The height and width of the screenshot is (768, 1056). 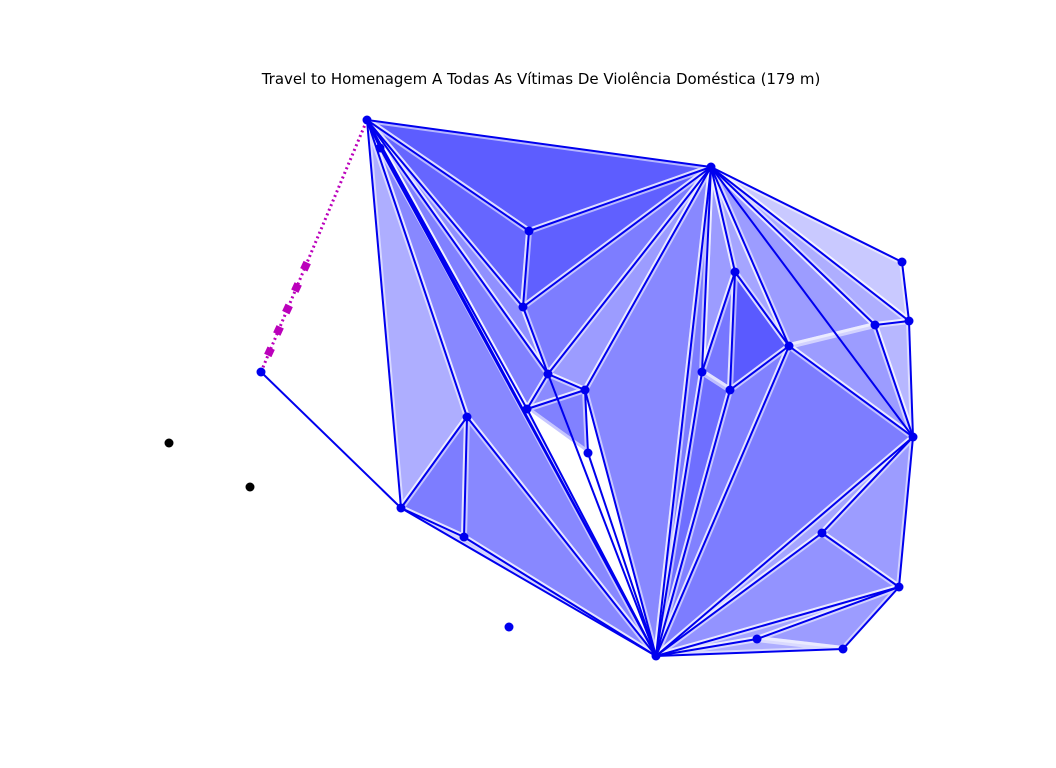 I want to click on isolated-node, so click(x=509, y=627).